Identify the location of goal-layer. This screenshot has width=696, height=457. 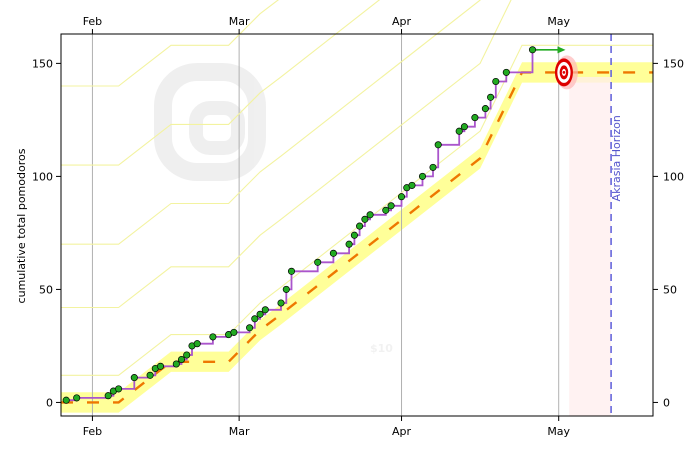
(583, 225).